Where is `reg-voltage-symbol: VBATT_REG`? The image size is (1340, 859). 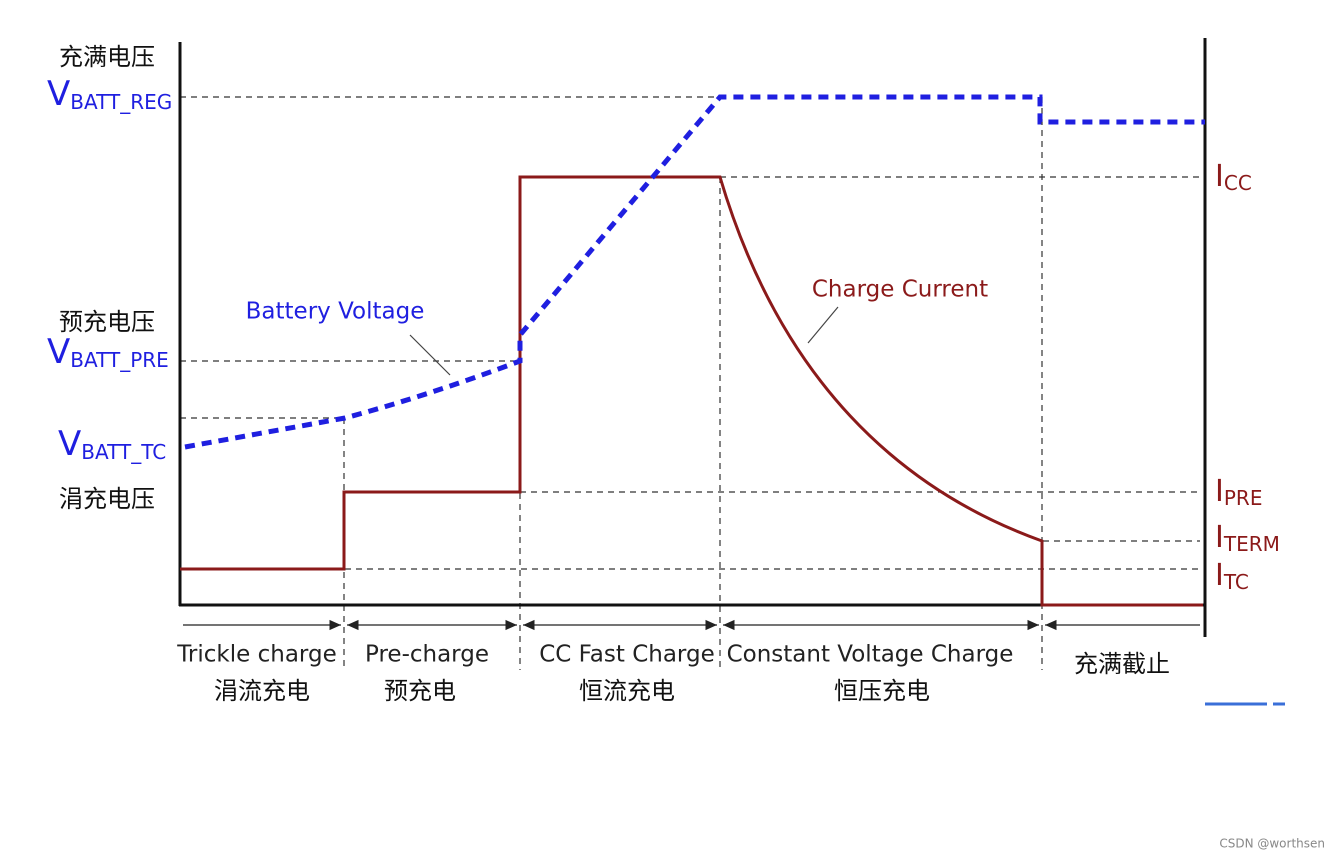
reg-voltage-symbol: VBATT_REG is located at coordinates (109, 94).